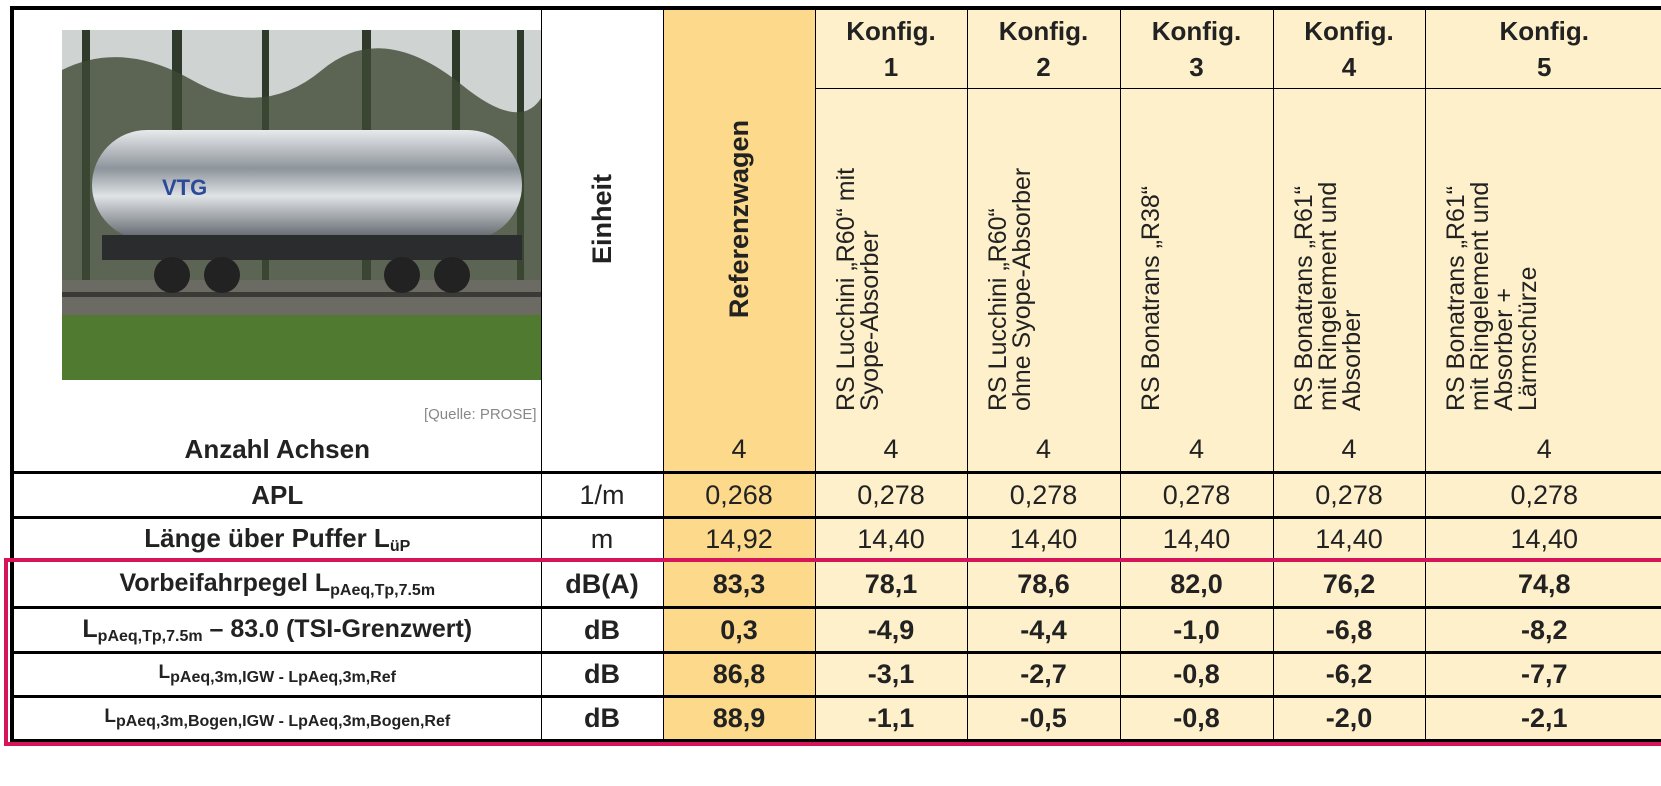 The width and height of the screenshot is (1661, 786). What do you see at coordinates (1196, 584) in the screenshot?
I see `value-cell: 82,0` at bounding box center [1196, 584].